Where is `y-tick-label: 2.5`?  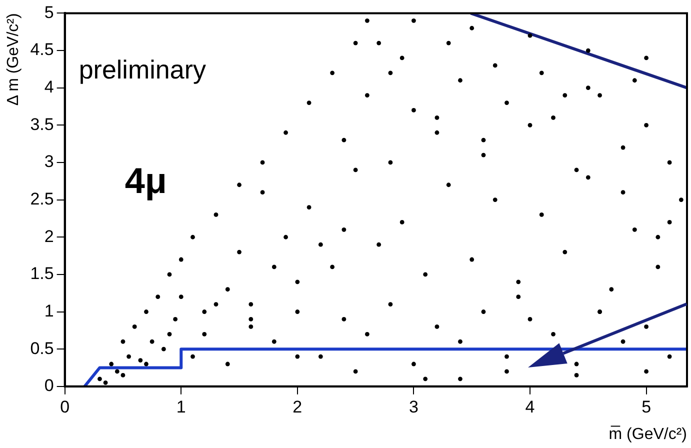
y-tick-label: 2.5 is located at coordinates (42, 198).